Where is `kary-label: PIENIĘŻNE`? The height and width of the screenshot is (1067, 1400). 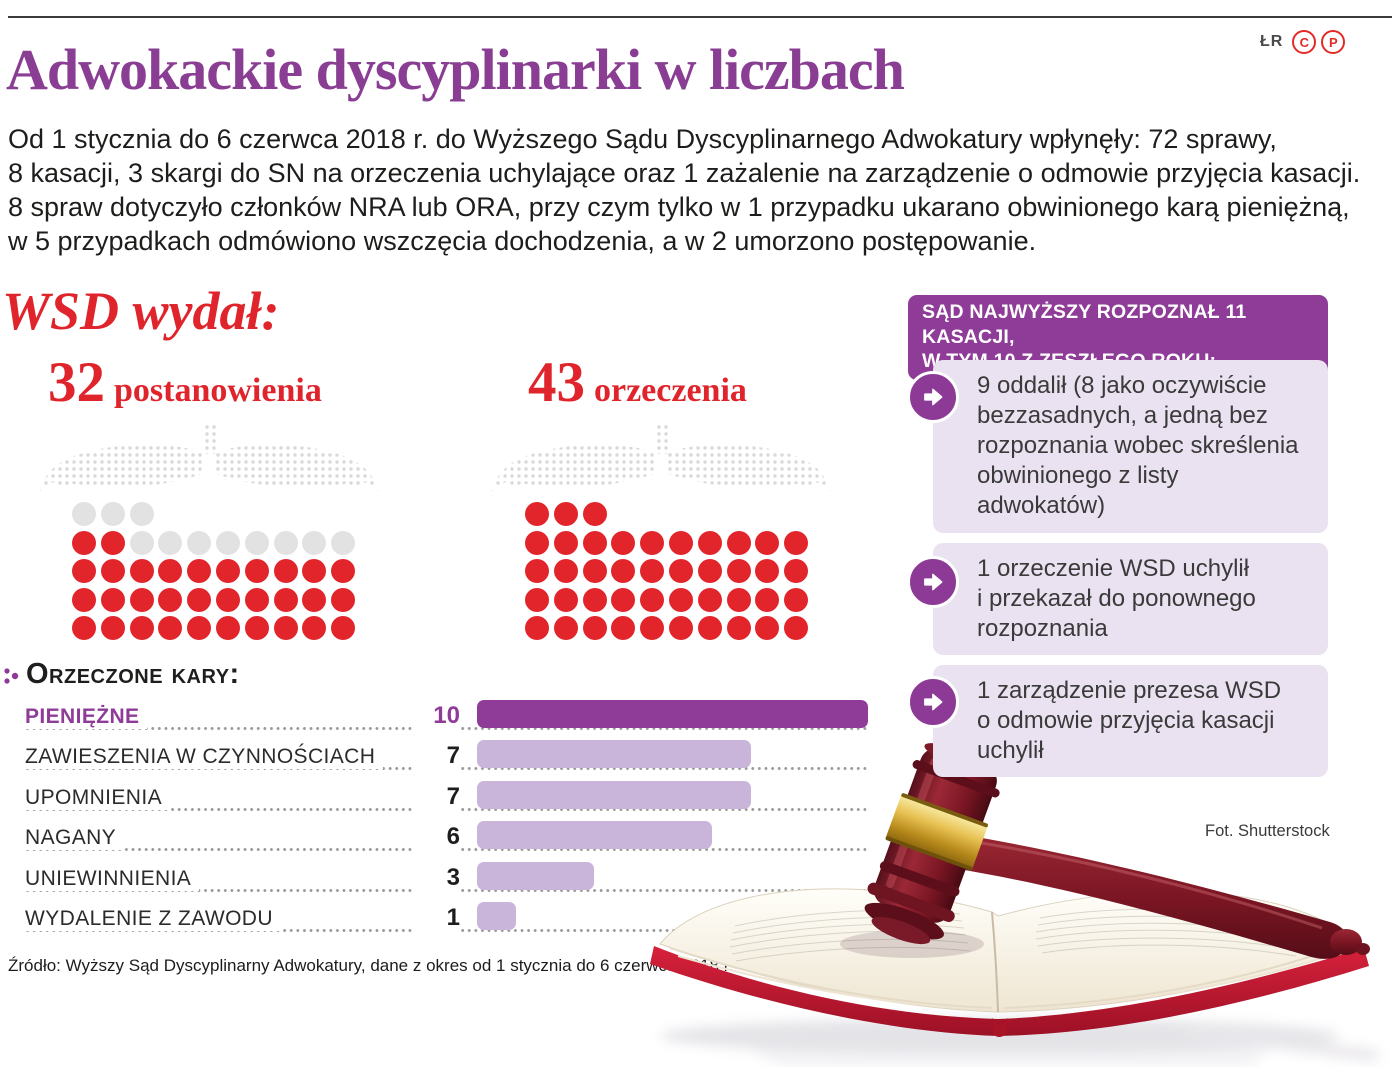
kary-label: PIENIĘŻNE is located at coordinates (86, 717).